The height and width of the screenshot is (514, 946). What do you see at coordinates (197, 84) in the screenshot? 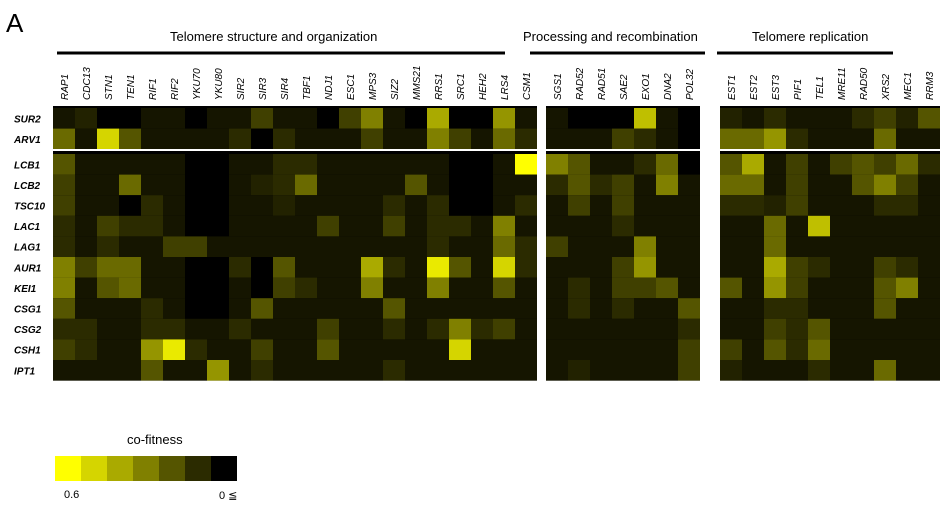
I see `column-label: YKU70` at bounding box center [197, 84].